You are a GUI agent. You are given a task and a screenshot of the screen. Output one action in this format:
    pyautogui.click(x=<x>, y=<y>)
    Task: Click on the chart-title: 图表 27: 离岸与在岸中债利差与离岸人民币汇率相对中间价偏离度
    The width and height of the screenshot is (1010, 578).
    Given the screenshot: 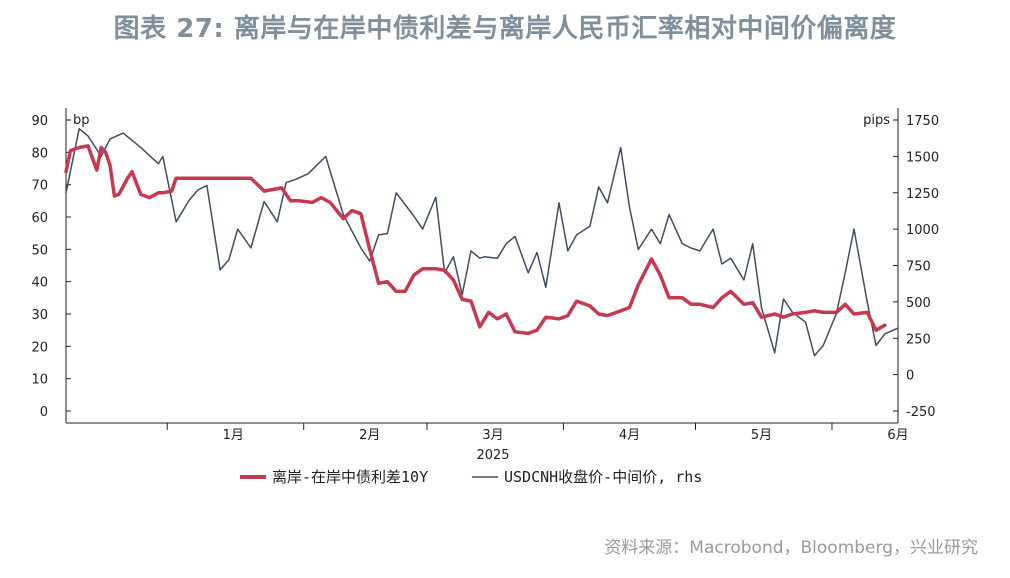 What is the action you would take?
    pyautogui.click(x=505, y=29)
    